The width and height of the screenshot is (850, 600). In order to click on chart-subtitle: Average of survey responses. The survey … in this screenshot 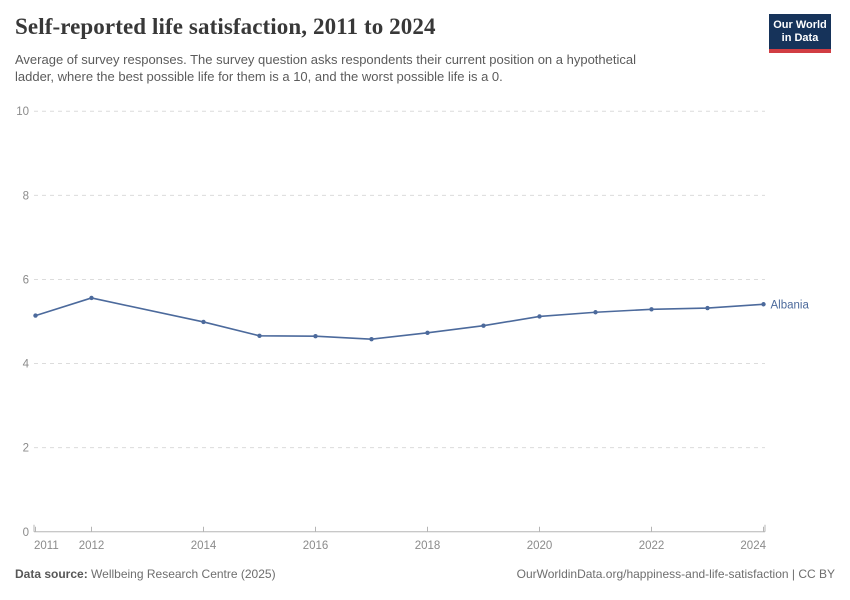, I will do `click(325, 68)`.